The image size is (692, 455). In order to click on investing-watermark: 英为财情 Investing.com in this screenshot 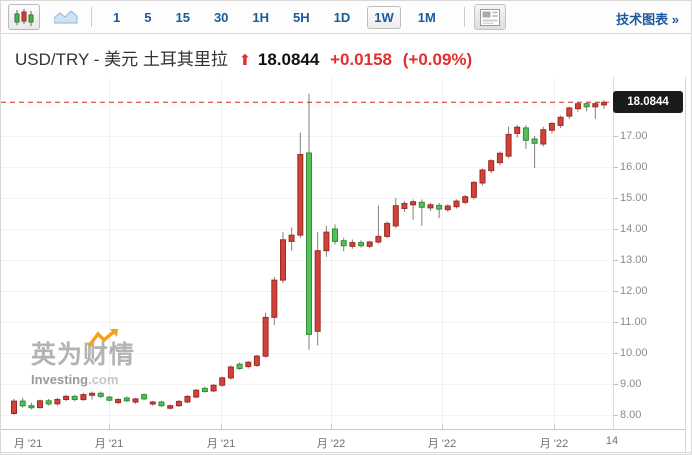, I will do `click(83, 357)`.